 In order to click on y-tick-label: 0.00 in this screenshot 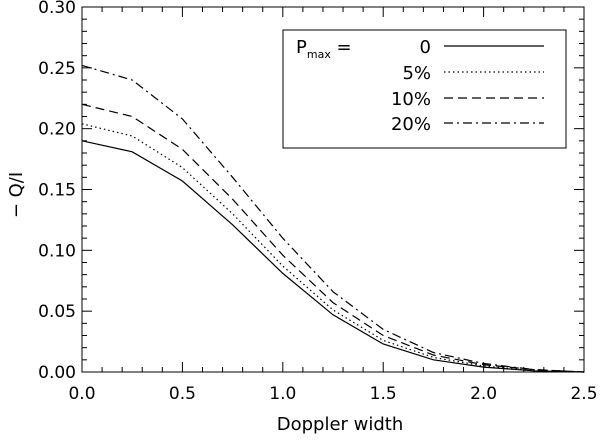, I will do `click(57, 373)`.